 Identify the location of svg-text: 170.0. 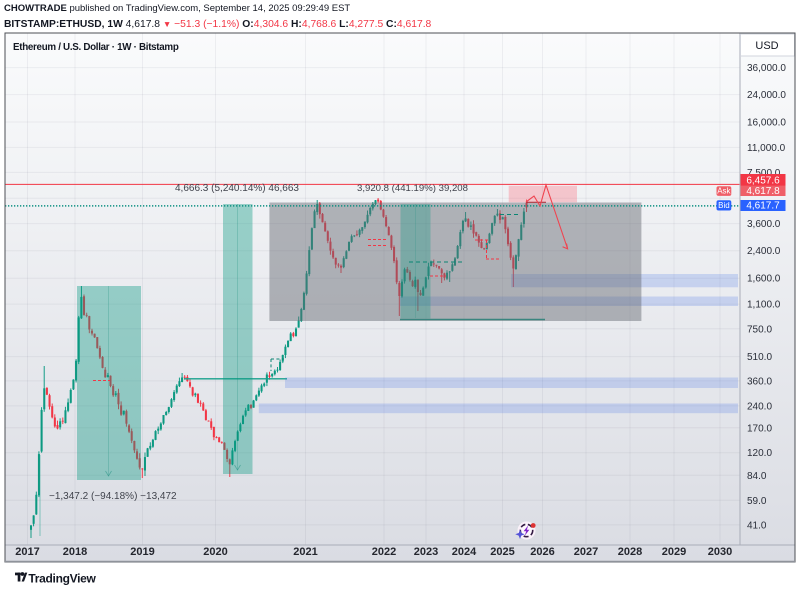
(759, 428).